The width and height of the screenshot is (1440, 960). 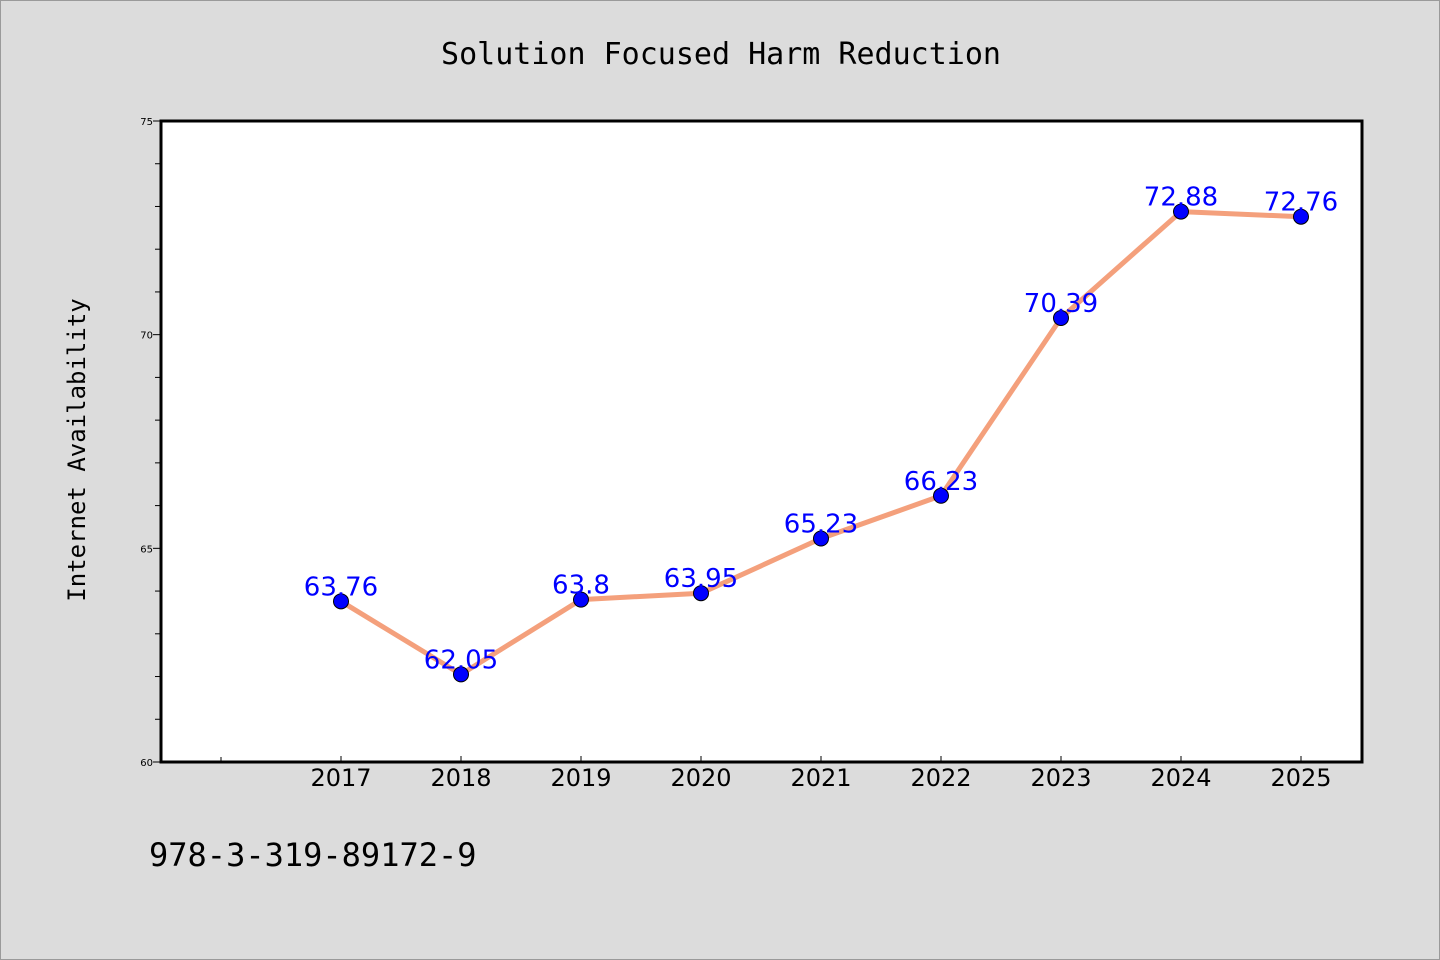 I want to click on data-label: 63.8, so click(x=581, y=586).